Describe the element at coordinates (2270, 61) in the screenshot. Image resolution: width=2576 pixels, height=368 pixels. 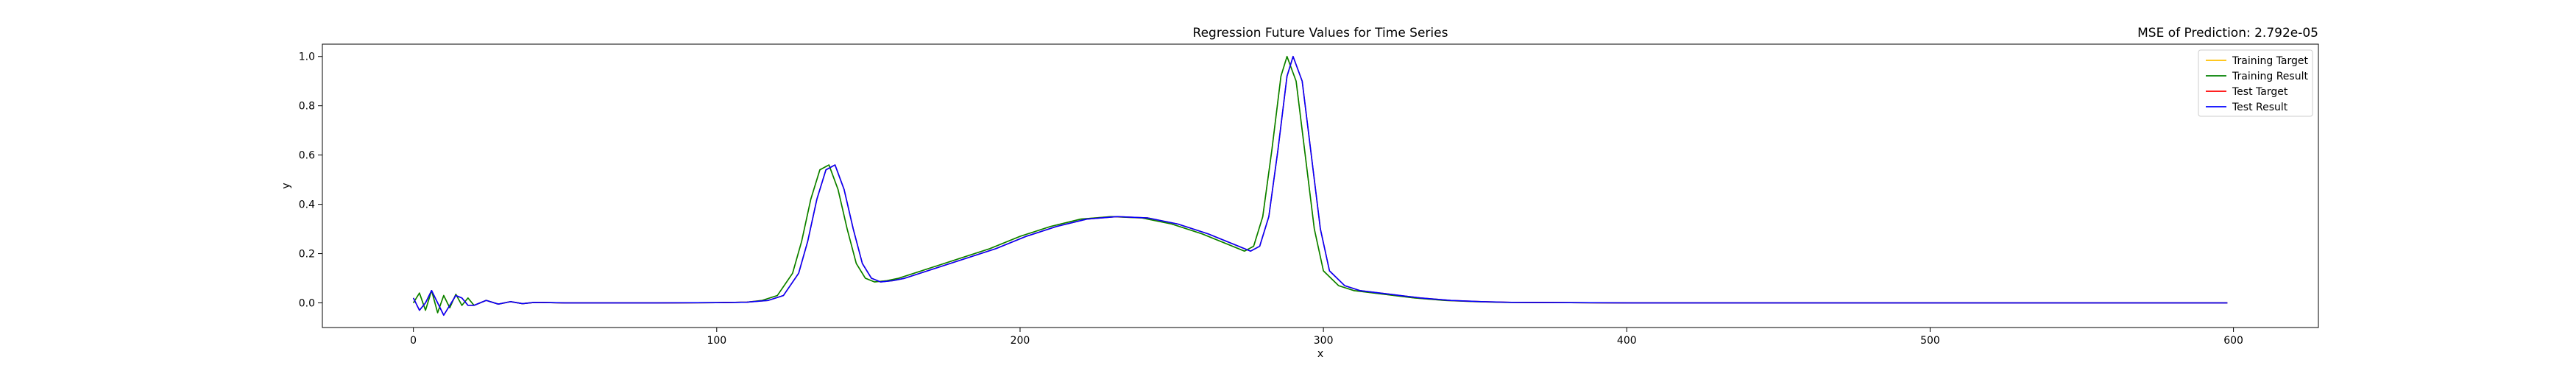
I see `legend-label-training-target: Training Target` at that location.